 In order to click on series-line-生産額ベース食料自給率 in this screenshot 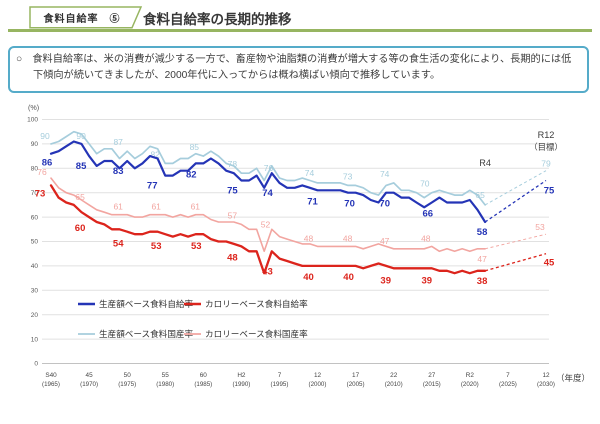, I will do `click(268, 182)`.